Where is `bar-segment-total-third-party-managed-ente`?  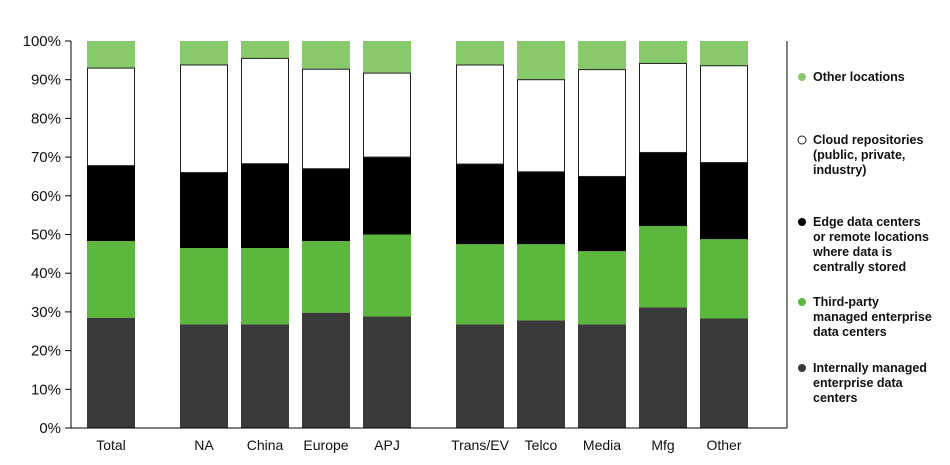 bar-segment-total-third-party-managed-ente is located at coordinates (111, 279).